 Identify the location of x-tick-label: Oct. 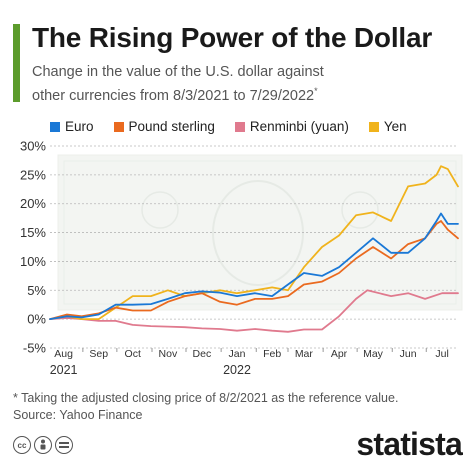
(133, 354).